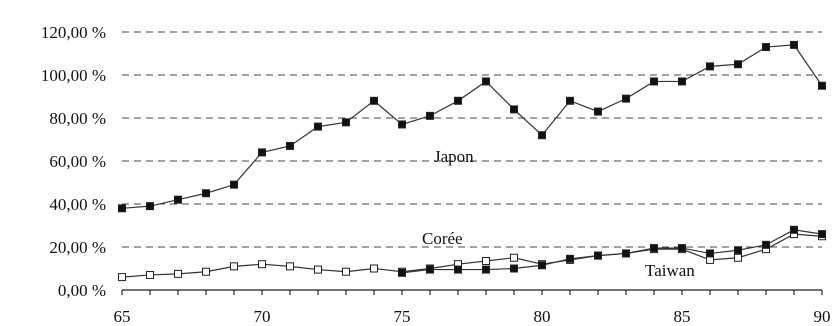  What do you see at coordinates (262, 316) in the screenshot?
I see `x-tick-label: 70` at bounding box center [262, 316].